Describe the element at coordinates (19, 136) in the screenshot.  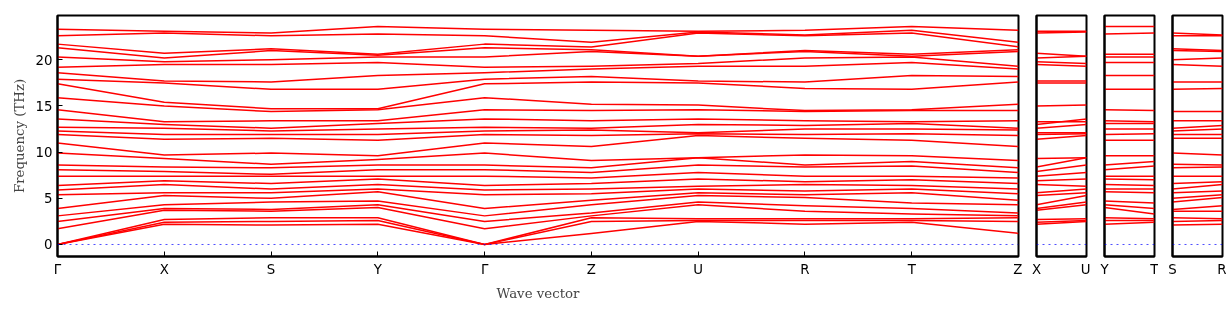
I see `y-axis-title: Frequency (THz)` at that location.